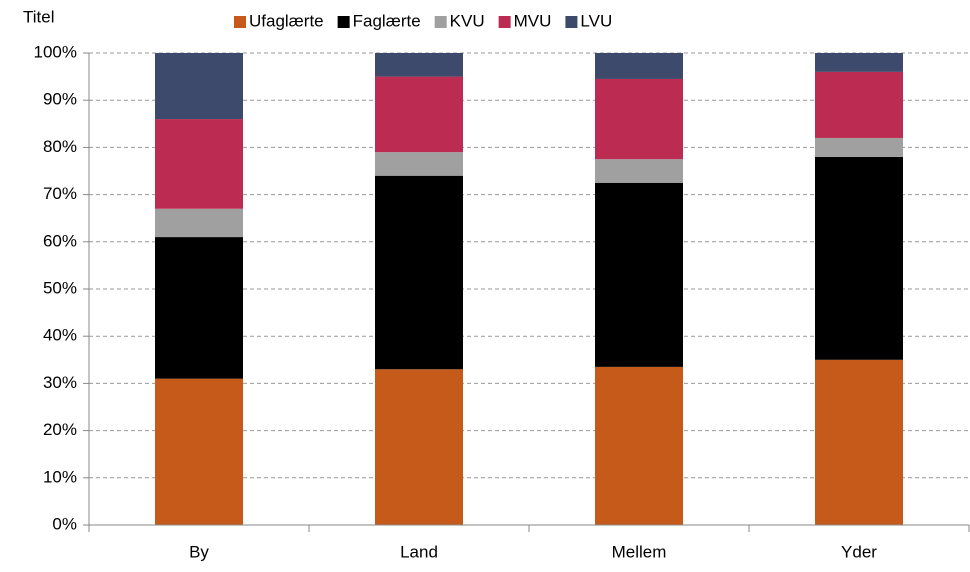 The width and height of the screenshot is (970, 572). What do you see at coordinates (467, 20) in the screenshot?
I see `legend-label: KVU` at bounding box center [467, 20].